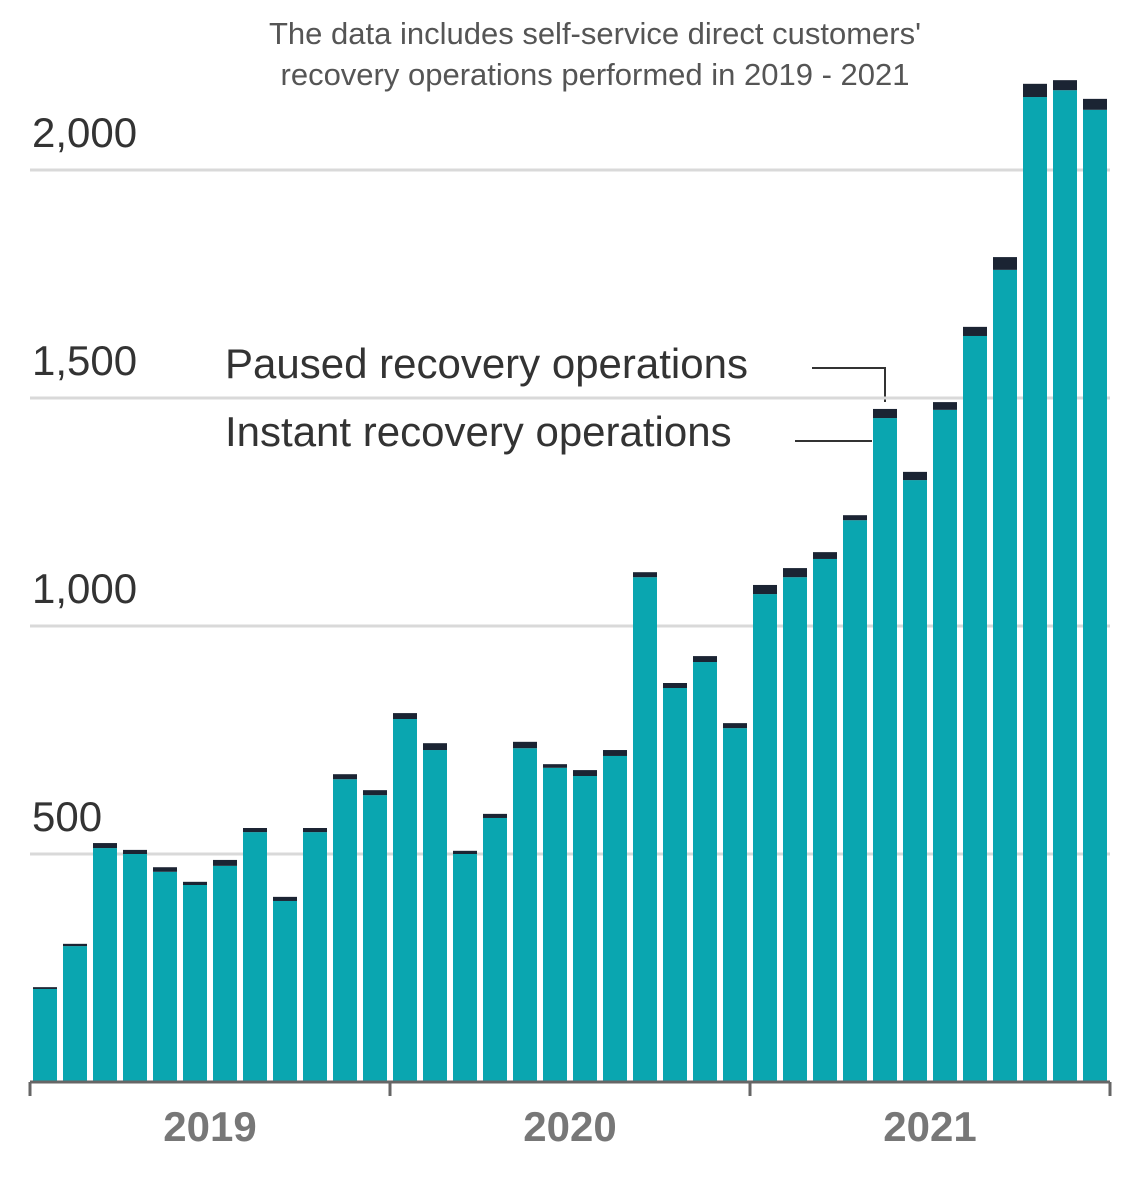  I want to click on x-group-label: 2020, so click(569, 1126).